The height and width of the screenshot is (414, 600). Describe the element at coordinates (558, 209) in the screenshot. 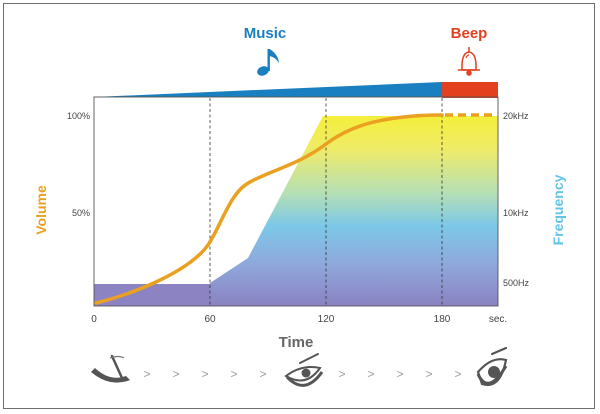

I see `frequency-axis-title: Frequency` at that location.